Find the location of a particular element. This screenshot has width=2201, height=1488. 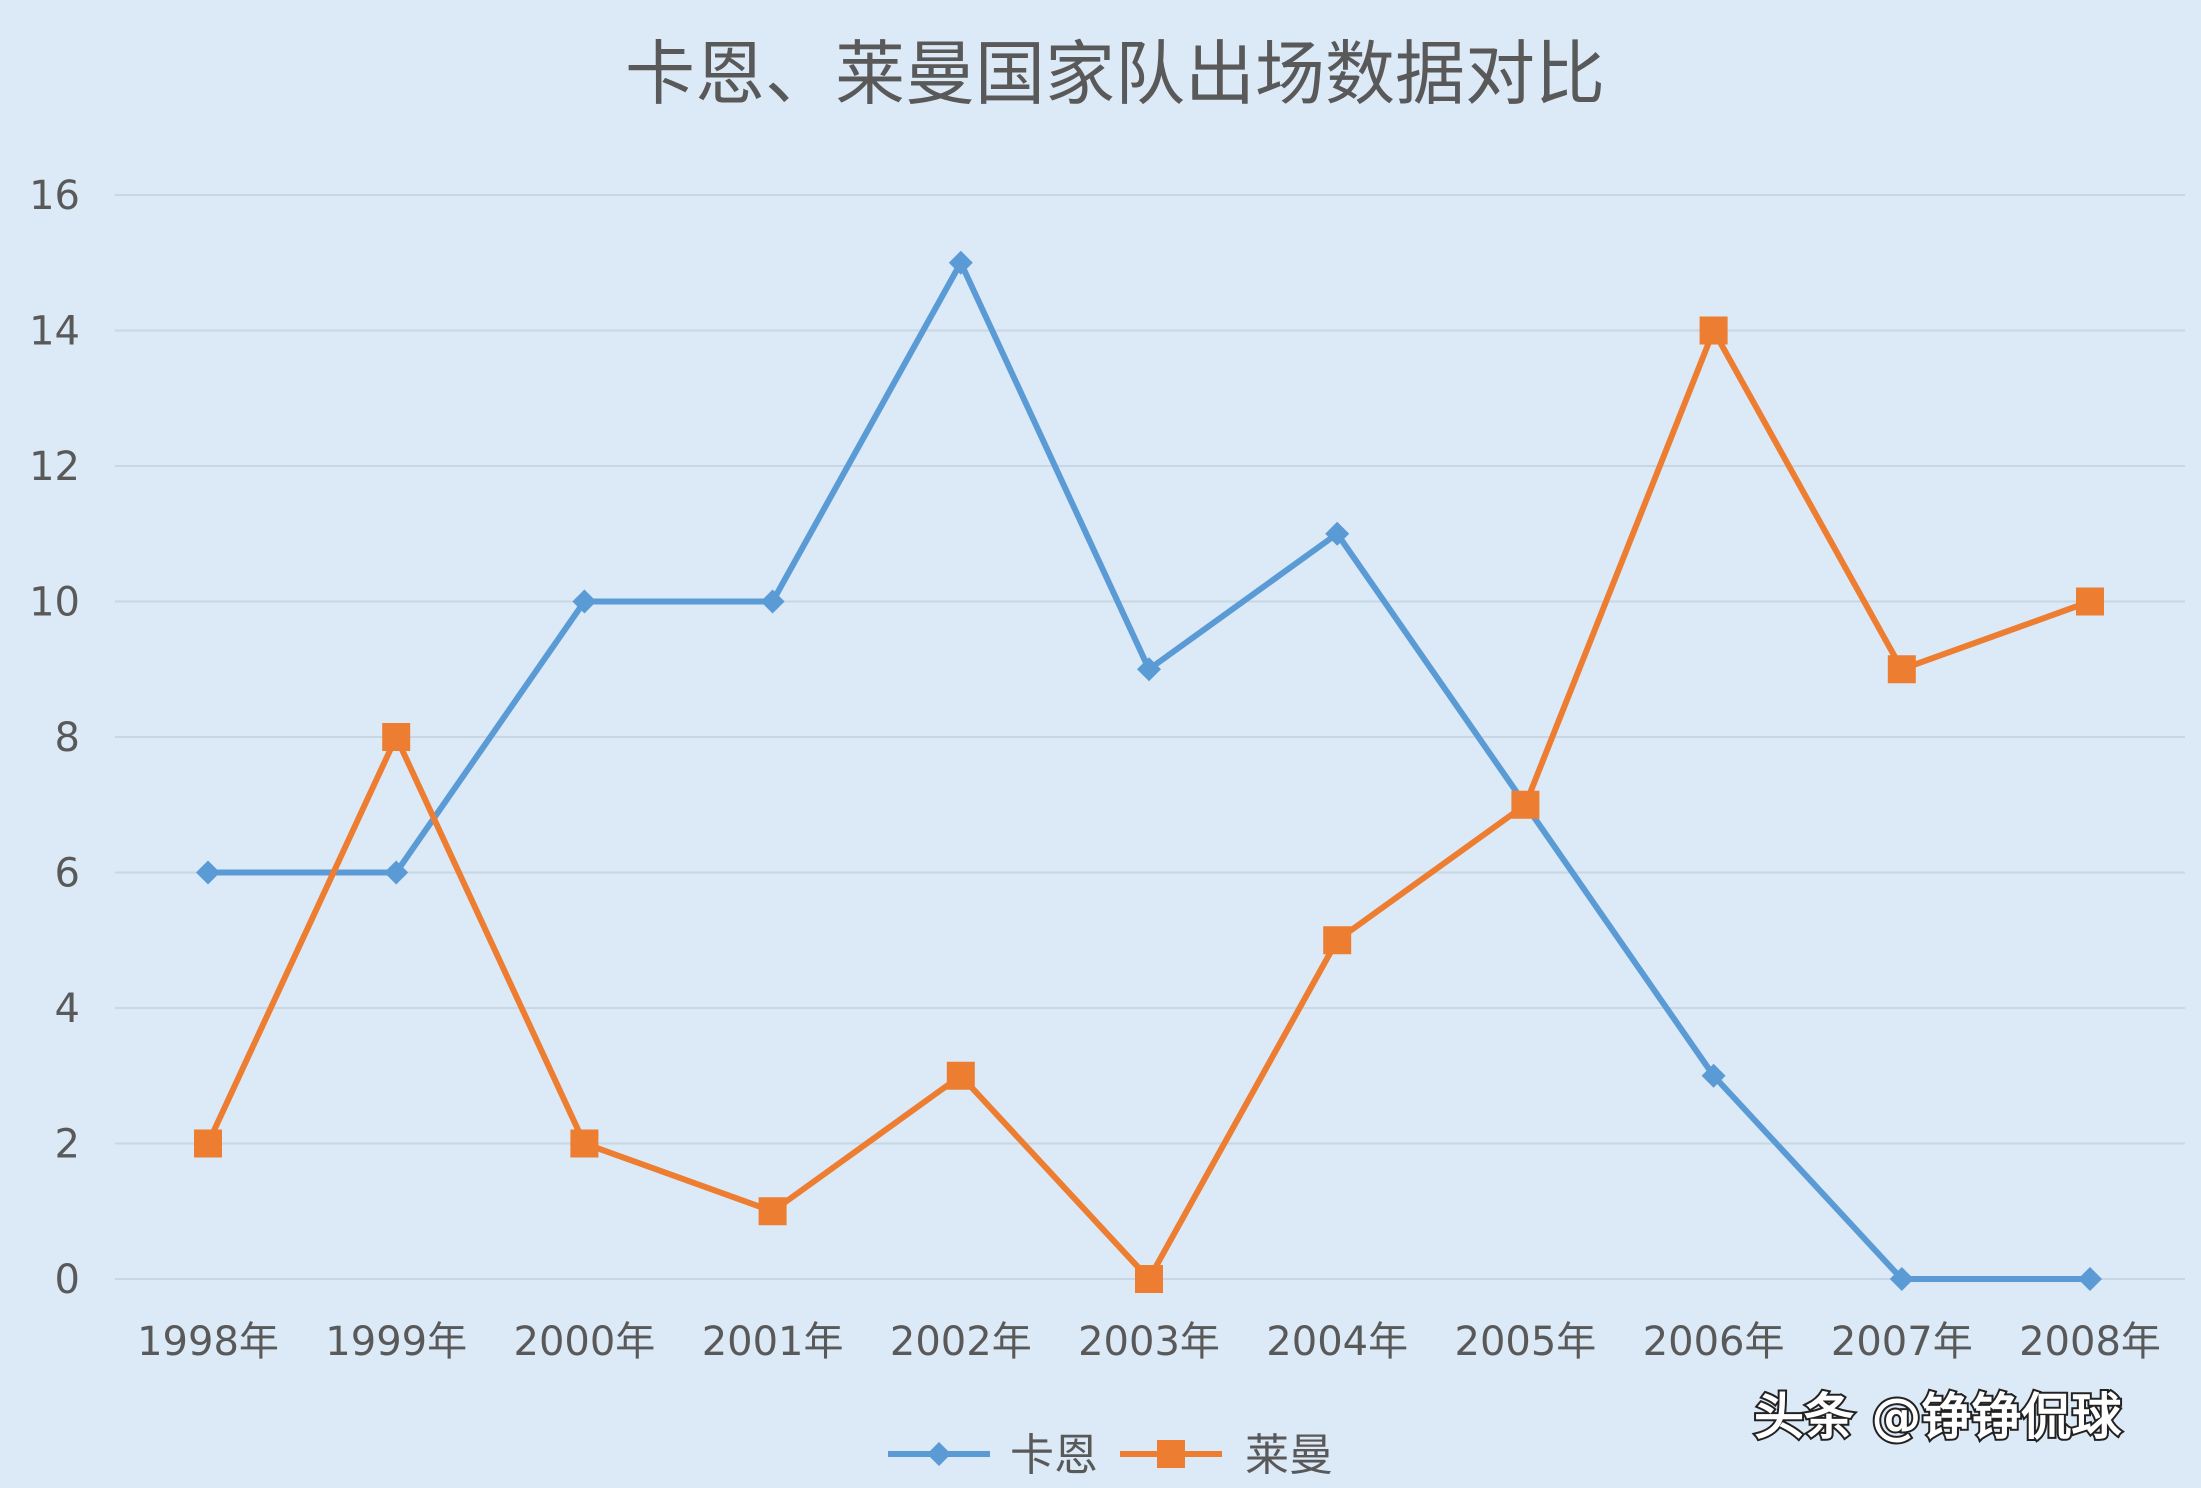

x-tick-label: 2002年 is located at coordinates (961, 1342).